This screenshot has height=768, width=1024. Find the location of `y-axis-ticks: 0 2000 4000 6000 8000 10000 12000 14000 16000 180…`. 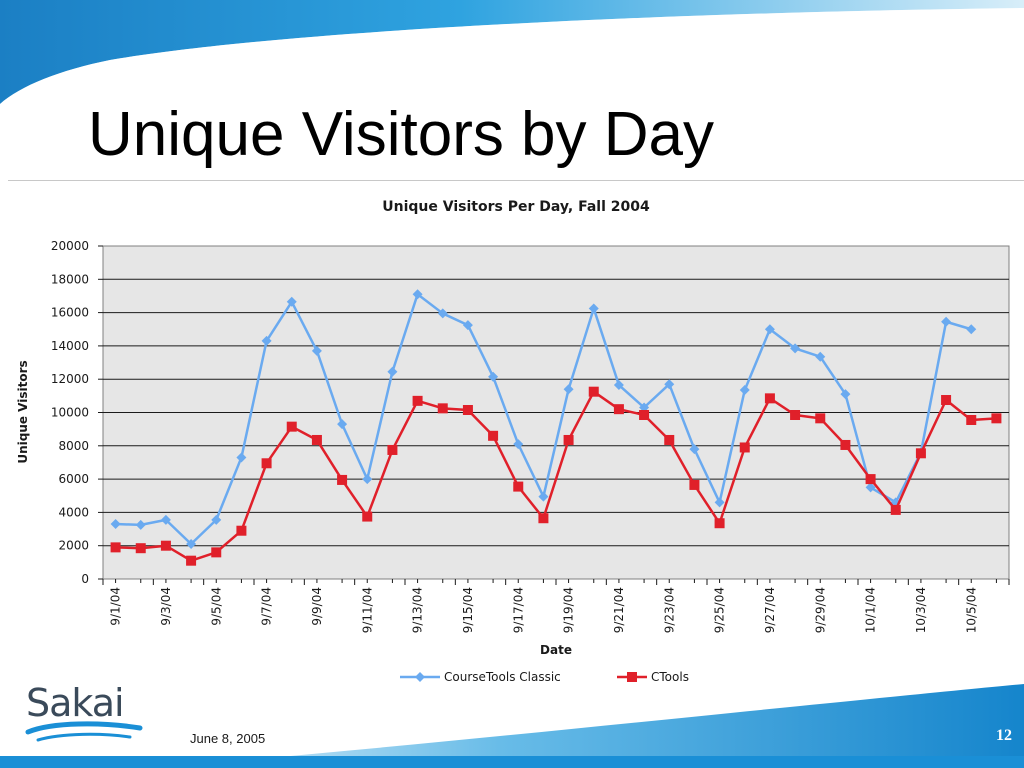

y-axis-ticks: 0 2000 4000 6000 8000 10000 12000 14000 16000 180… is located at coordinates (77, 412).